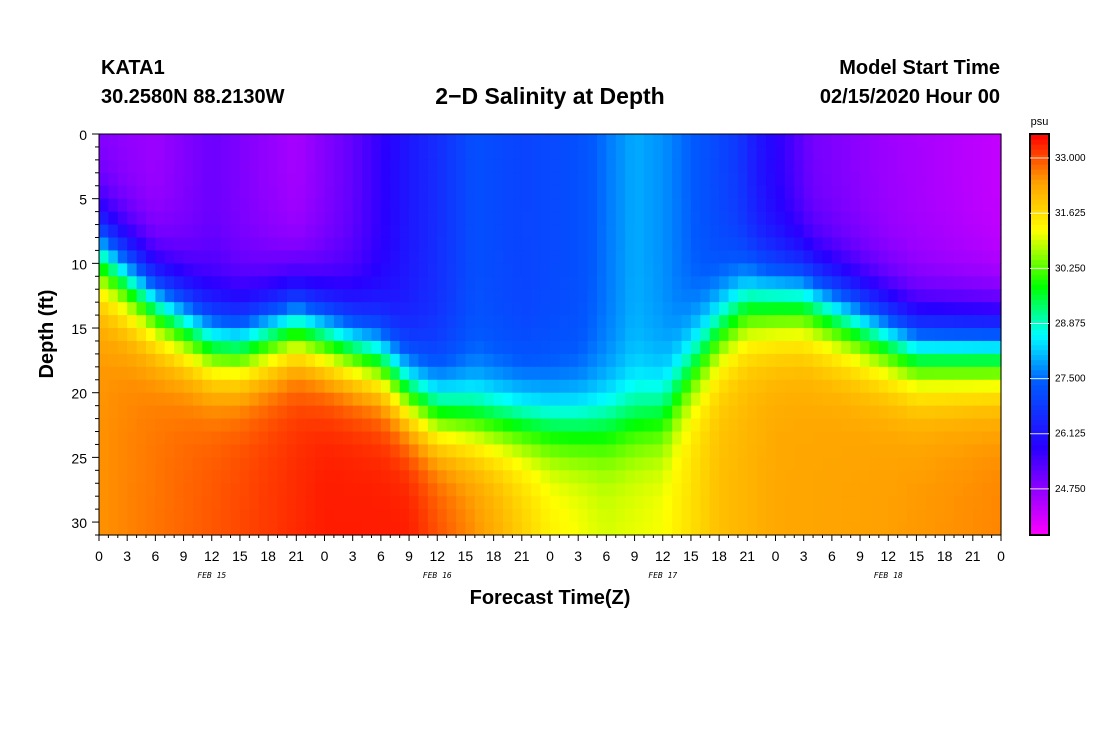 This screenshot has width=1100, height=750. What do you see at coordinates (184, 556) in the screenshot?
I see `x-tick-label: 9` at bounding box center [184, 556].